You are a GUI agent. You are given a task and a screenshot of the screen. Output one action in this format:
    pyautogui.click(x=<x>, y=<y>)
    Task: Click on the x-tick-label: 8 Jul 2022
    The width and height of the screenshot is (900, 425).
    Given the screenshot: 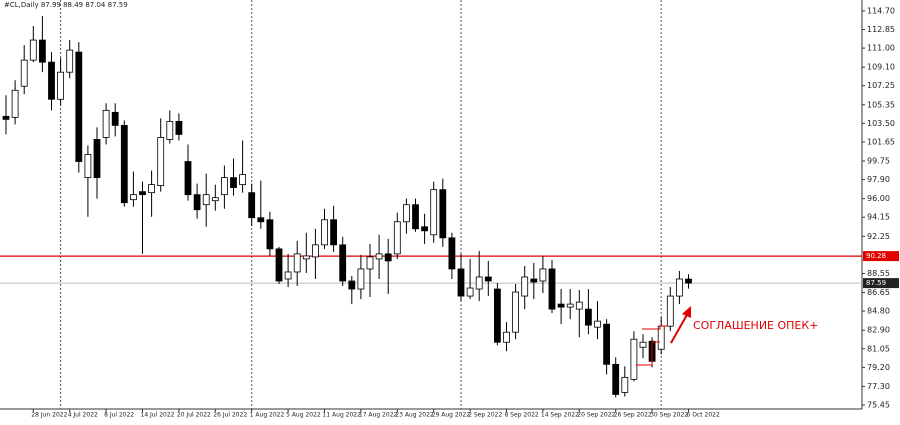 What is the action you would take?
    pyautogui.click(x=119, y=415)
    